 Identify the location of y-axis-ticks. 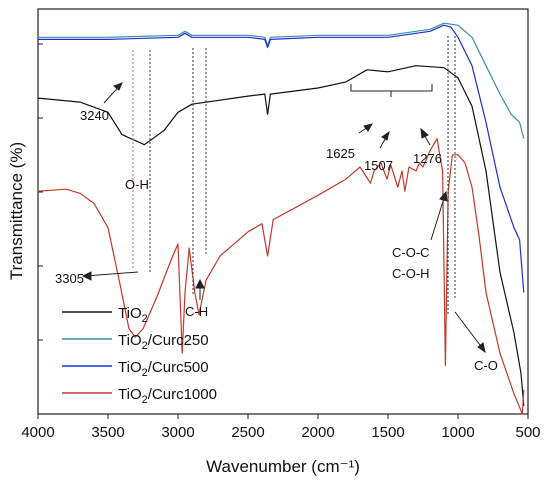
(40, 229).